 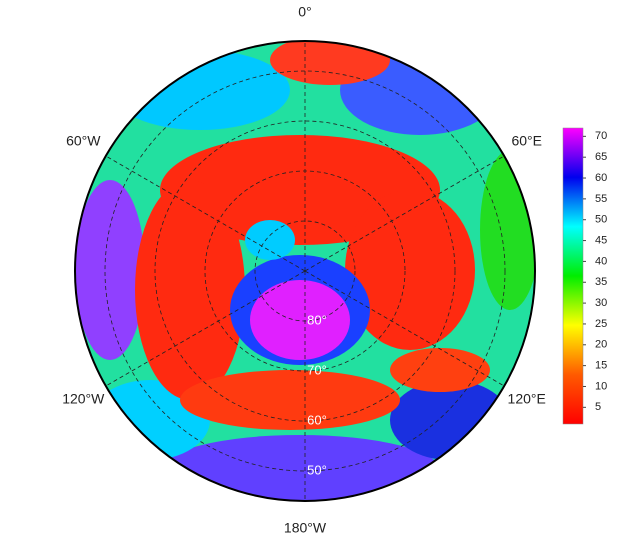 What do you see at coordinates (601, 386) in the screenshot?
I see `colorbar-tick-label: 10` at bounding box center [601, 386].